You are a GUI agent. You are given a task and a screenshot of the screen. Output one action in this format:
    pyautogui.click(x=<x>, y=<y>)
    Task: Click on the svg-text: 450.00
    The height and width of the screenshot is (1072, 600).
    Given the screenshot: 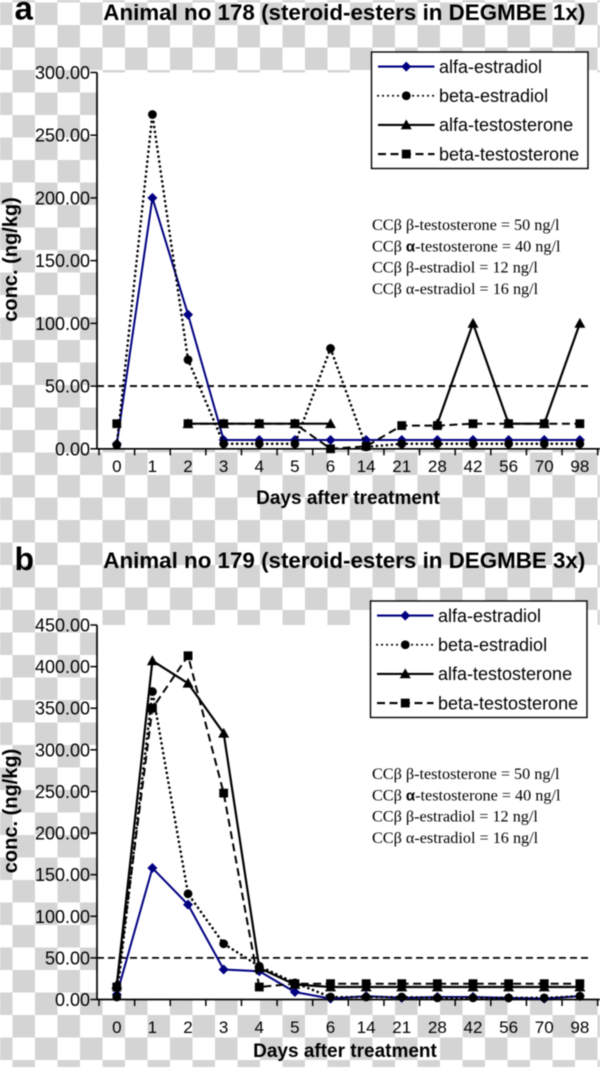 What is the action you would take?
    pyautogui.click(x=62, y=626)
    